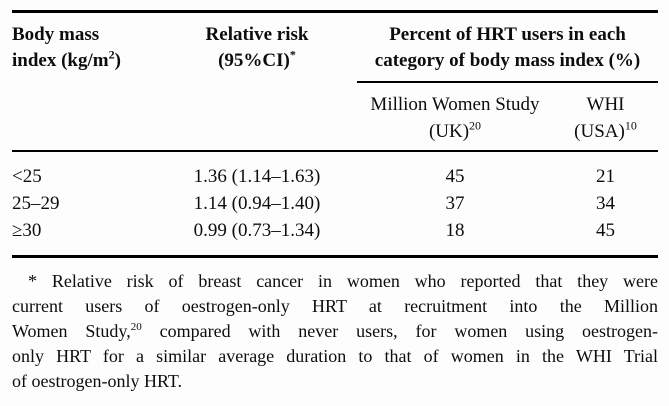  Describe the element at coordinates (606, 117) in the screenshot. I see `col-header-whi: WHI (USA)10` at that location.